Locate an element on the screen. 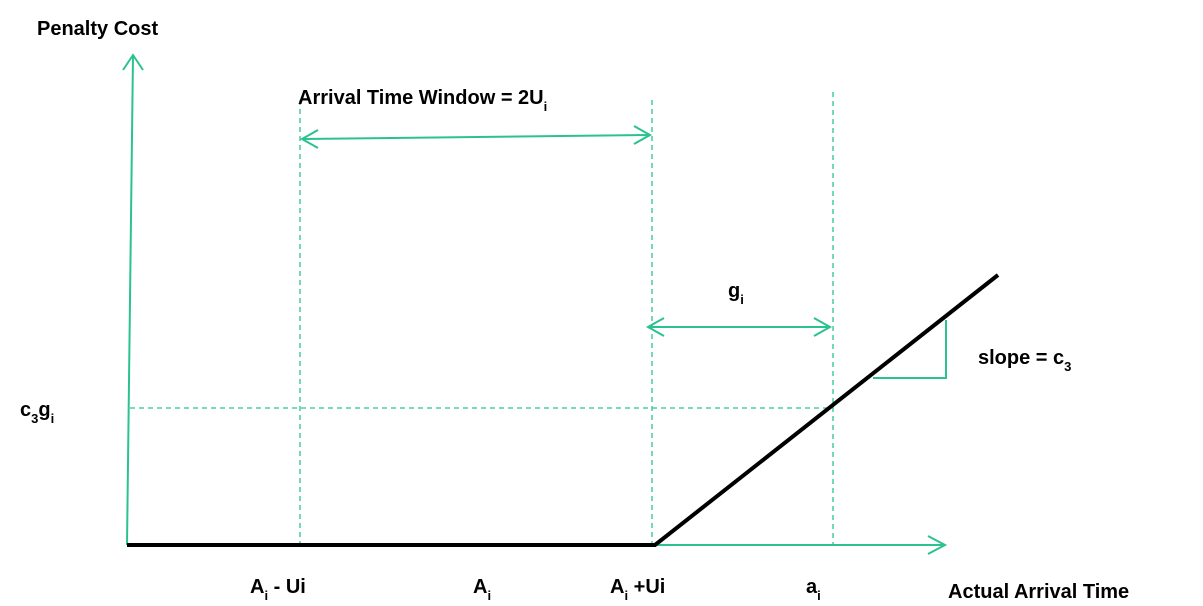 The image size is (1203, 606). gap-label: gi is located at coordinates (736, 293).